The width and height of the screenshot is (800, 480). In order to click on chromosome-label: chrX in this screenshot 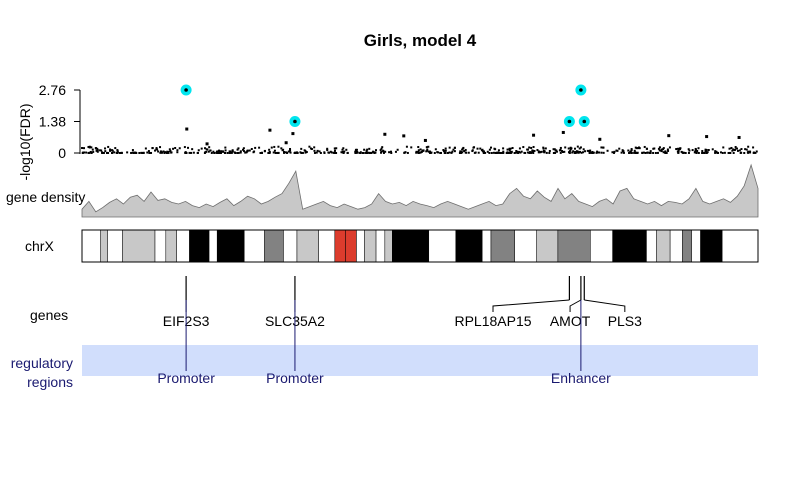, I will do `click(39, 246)`.